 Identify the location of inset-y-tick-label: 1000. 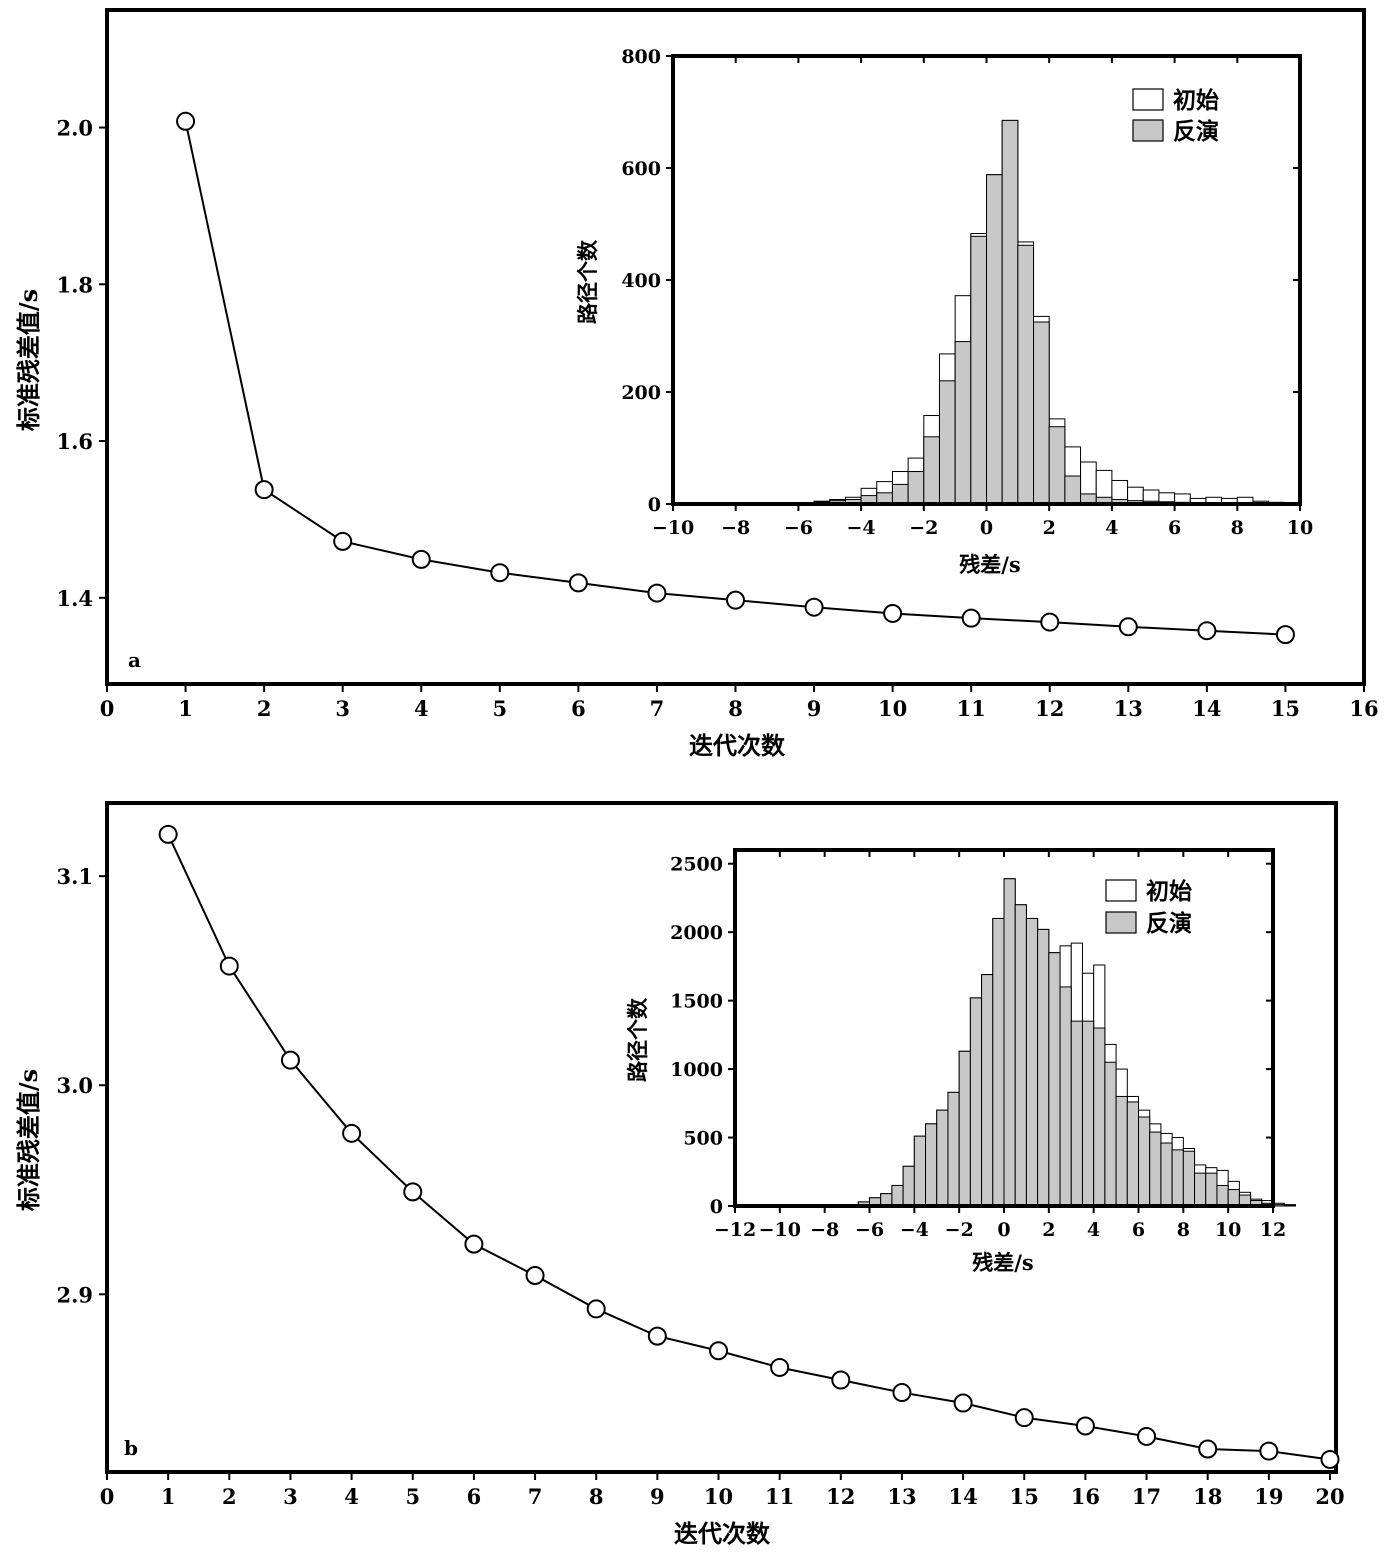
(696, 1070).